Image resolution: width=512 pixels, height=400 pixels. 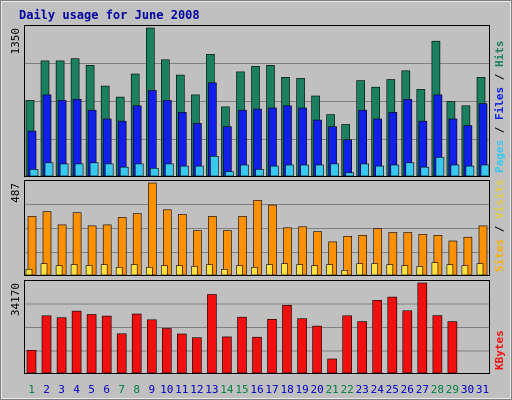 What do you see at coordinates (106, 389) in the screenshot?
I see `day-label-6: 6` at bounding box center [106, 389].